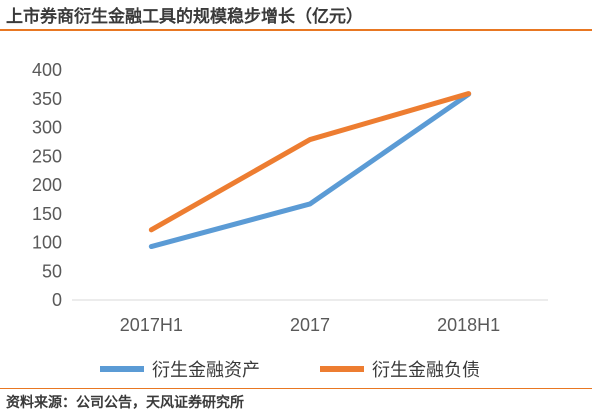  I want to click on y-tick-label: 50, so click(52, 271).